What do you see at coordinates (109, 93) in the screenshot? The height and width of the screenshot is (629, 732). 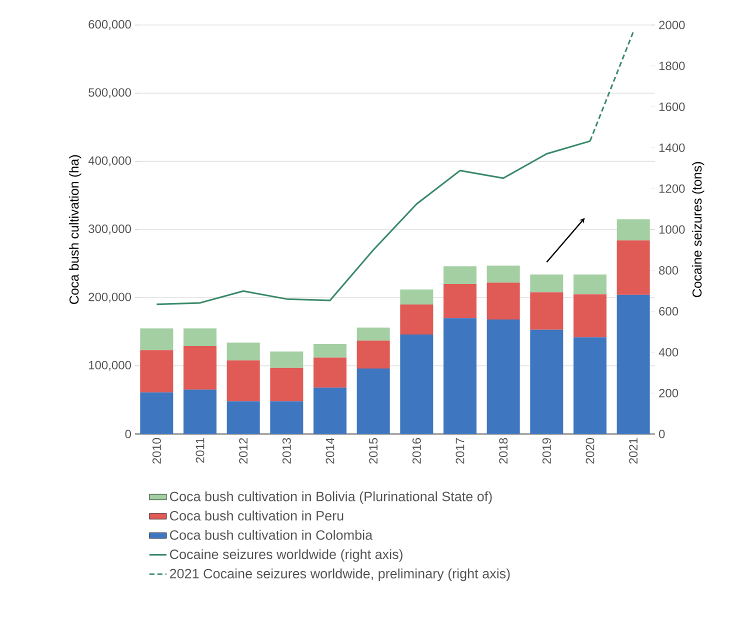 I see `y-tick-label: 500,000` at bounding box center [109, 93].